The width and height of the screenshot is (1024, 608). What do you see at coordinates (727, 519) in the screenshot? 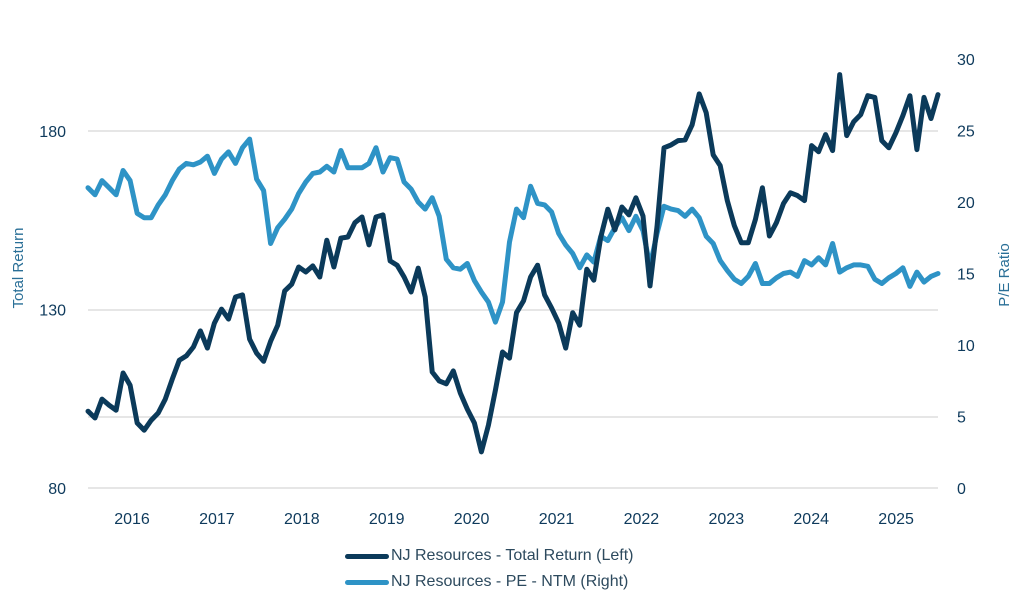
I see `x-tick-label: 2023` at bounding box center [727, 519].